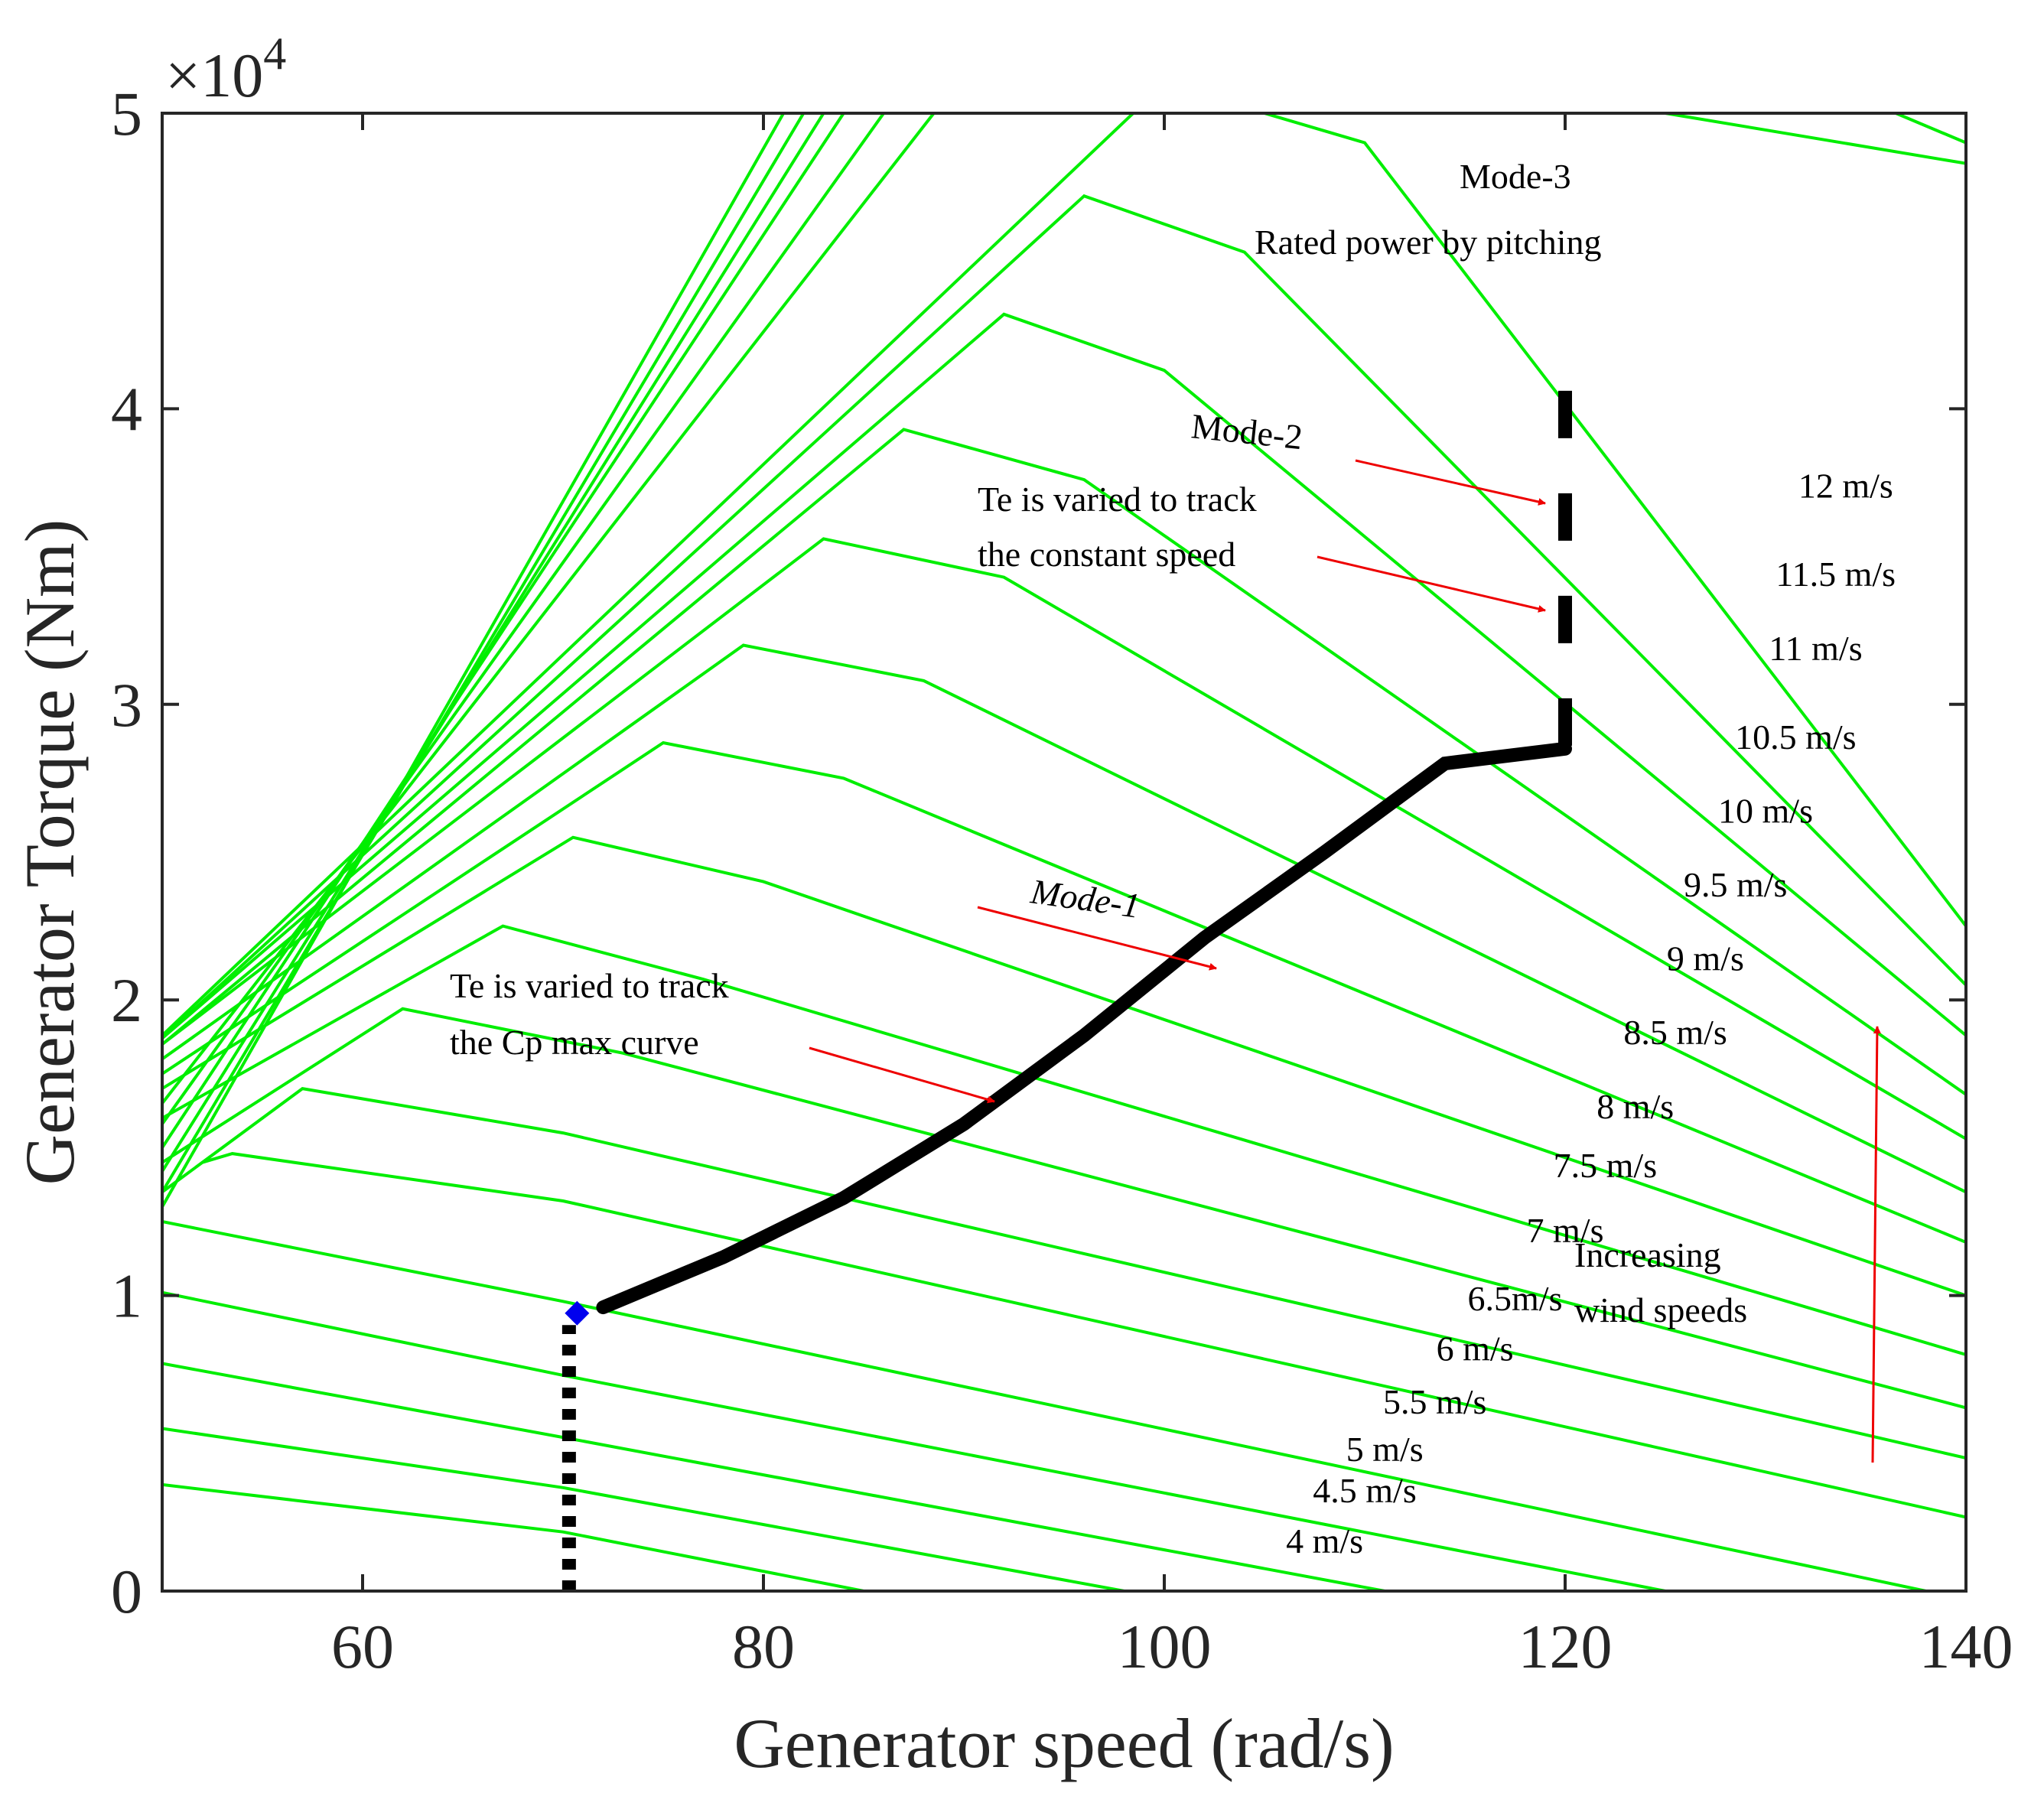 This screenshot has height=1793, width=2044. Describe the element at coordinates (126, 705) in the screenshot. I see `y-tick-label-3: 3` at that location.